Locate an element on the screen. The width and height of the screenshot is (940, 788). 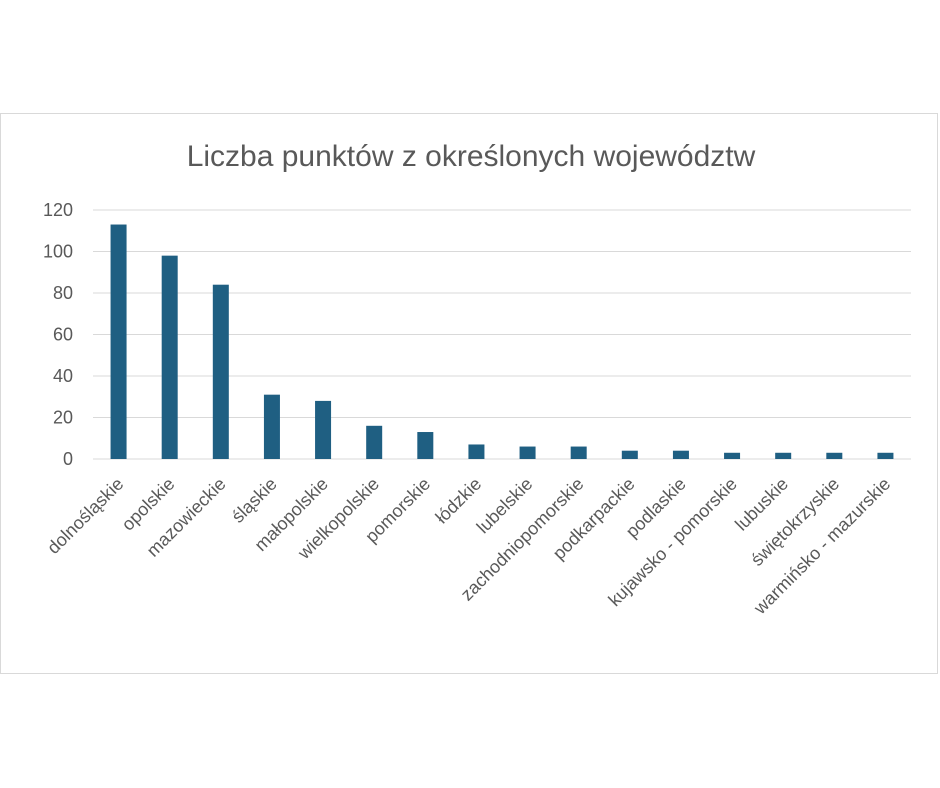
y-tick-label: 80 is located at coordinates (63, 293).